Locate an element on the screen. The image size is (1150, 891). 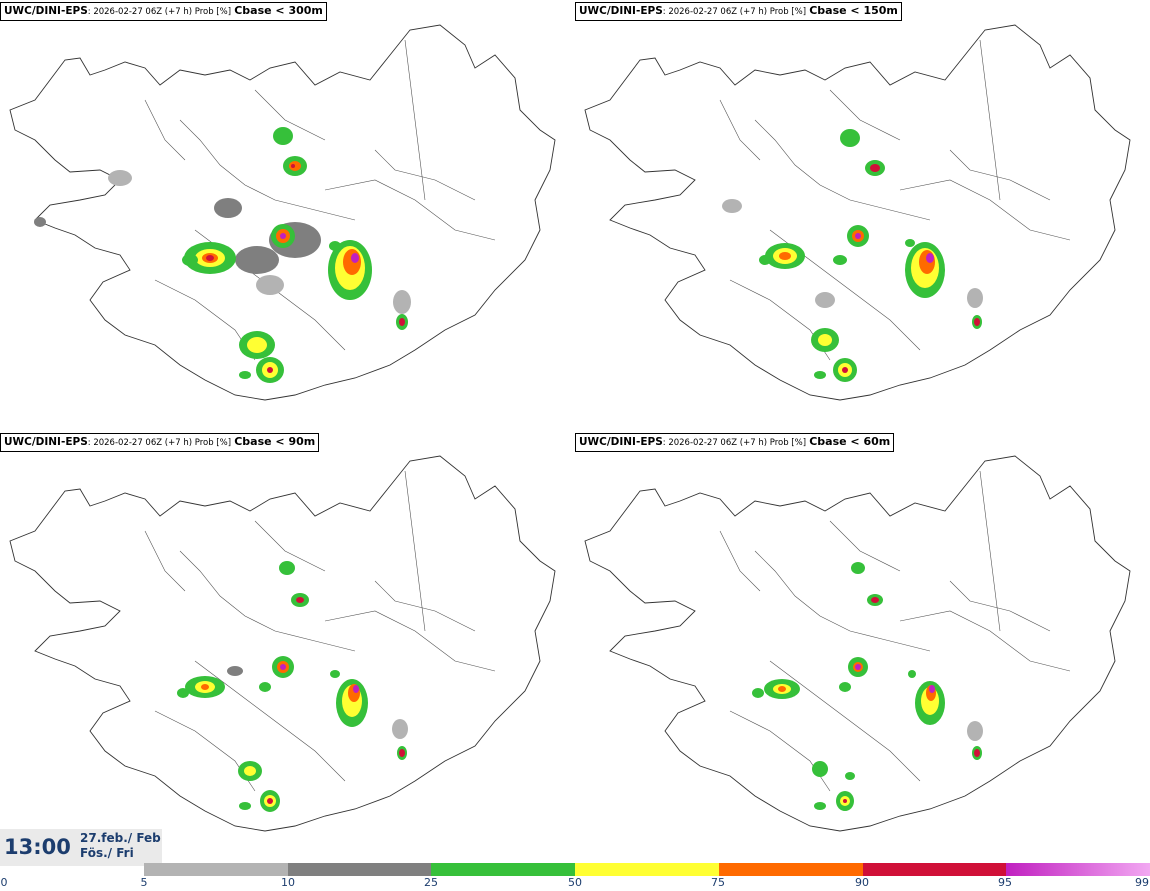
colorbar-tick-label: 10 is located at coordinates (288, 882).